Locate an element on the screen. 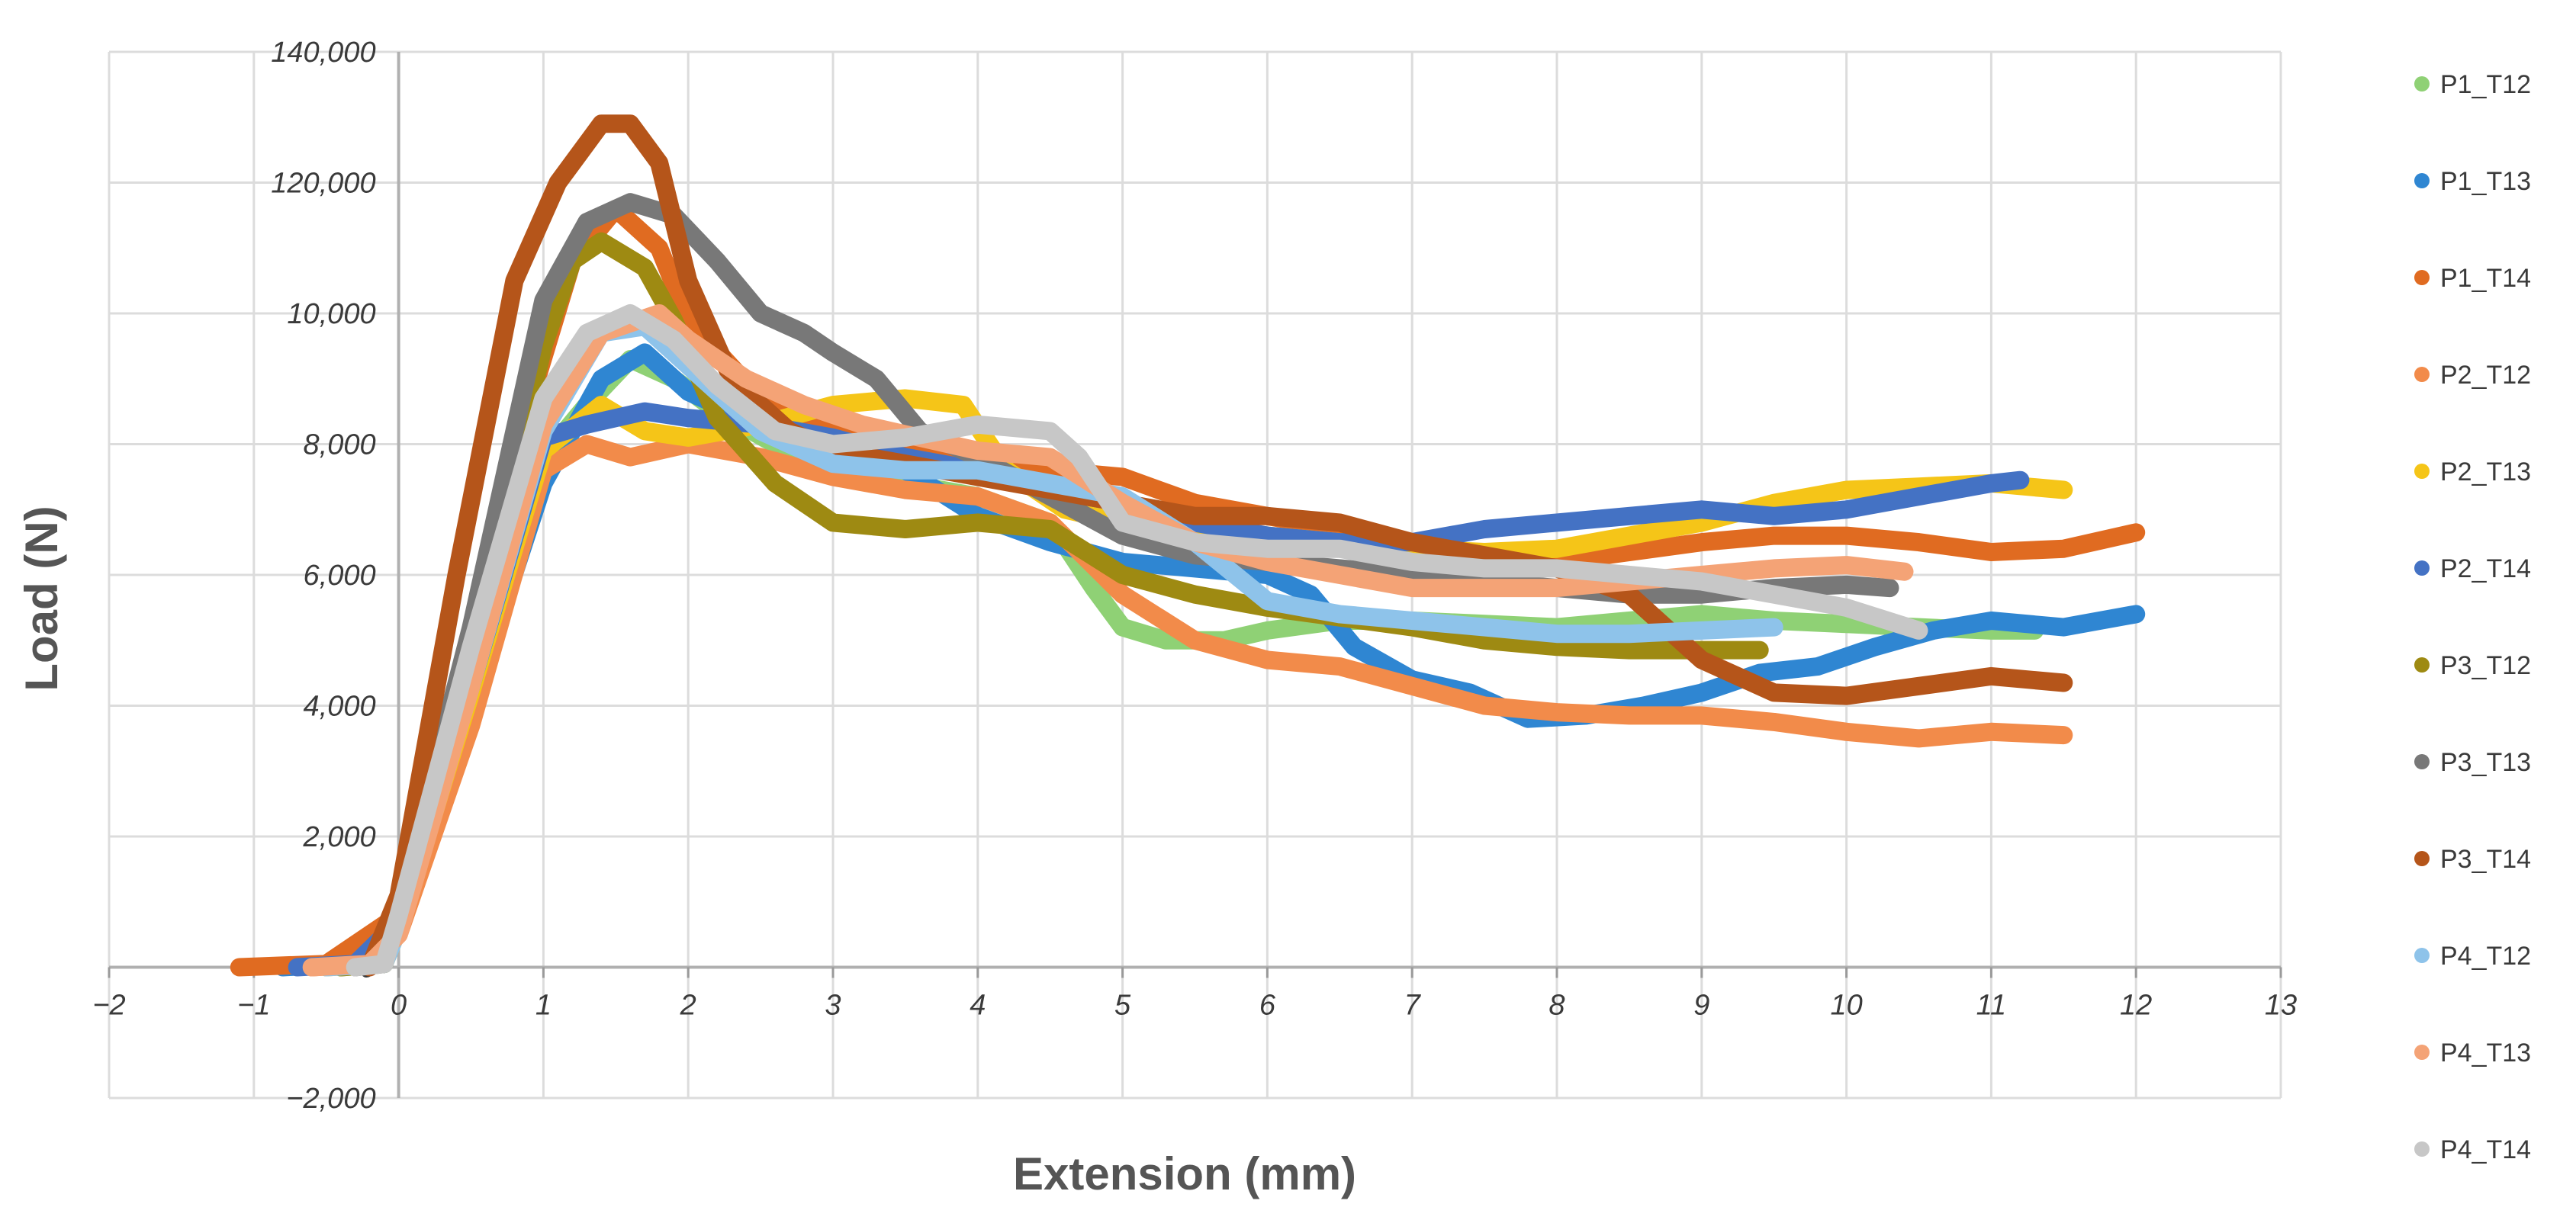 Image resolution: width=2576 pixels, height=1220 pixels. y-axis-title: Load (N) is located at coordinates (41, 598).